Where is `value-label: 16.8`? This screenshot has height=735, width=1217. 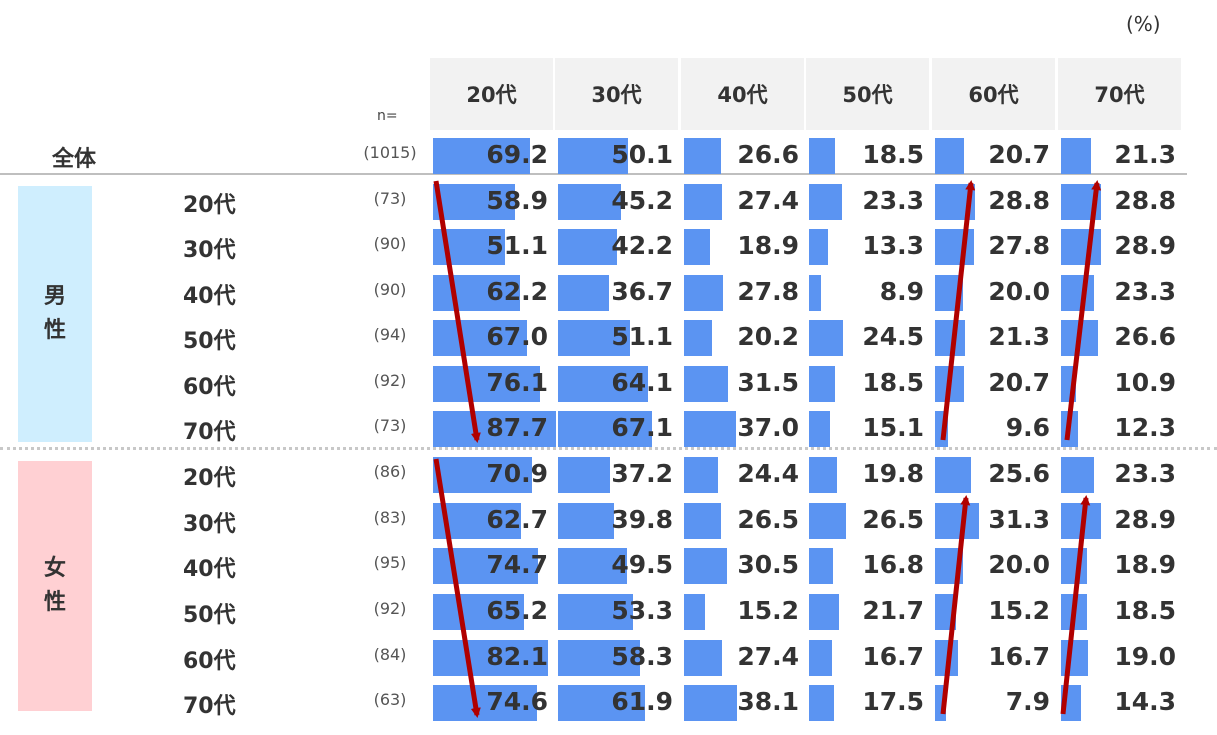 value-label: 16.8 is located at coordinates (893, 564).